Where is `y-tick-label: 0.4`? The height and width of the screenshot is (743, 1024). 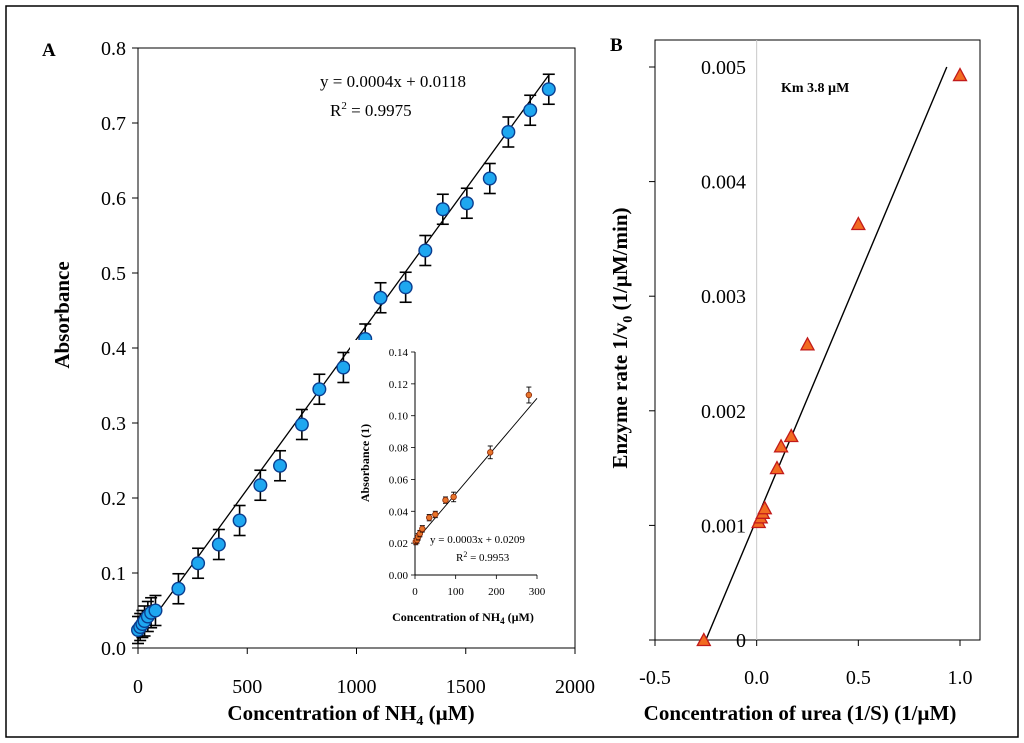 y-tick-label: 0.4 is located at coordinates (113, 349).